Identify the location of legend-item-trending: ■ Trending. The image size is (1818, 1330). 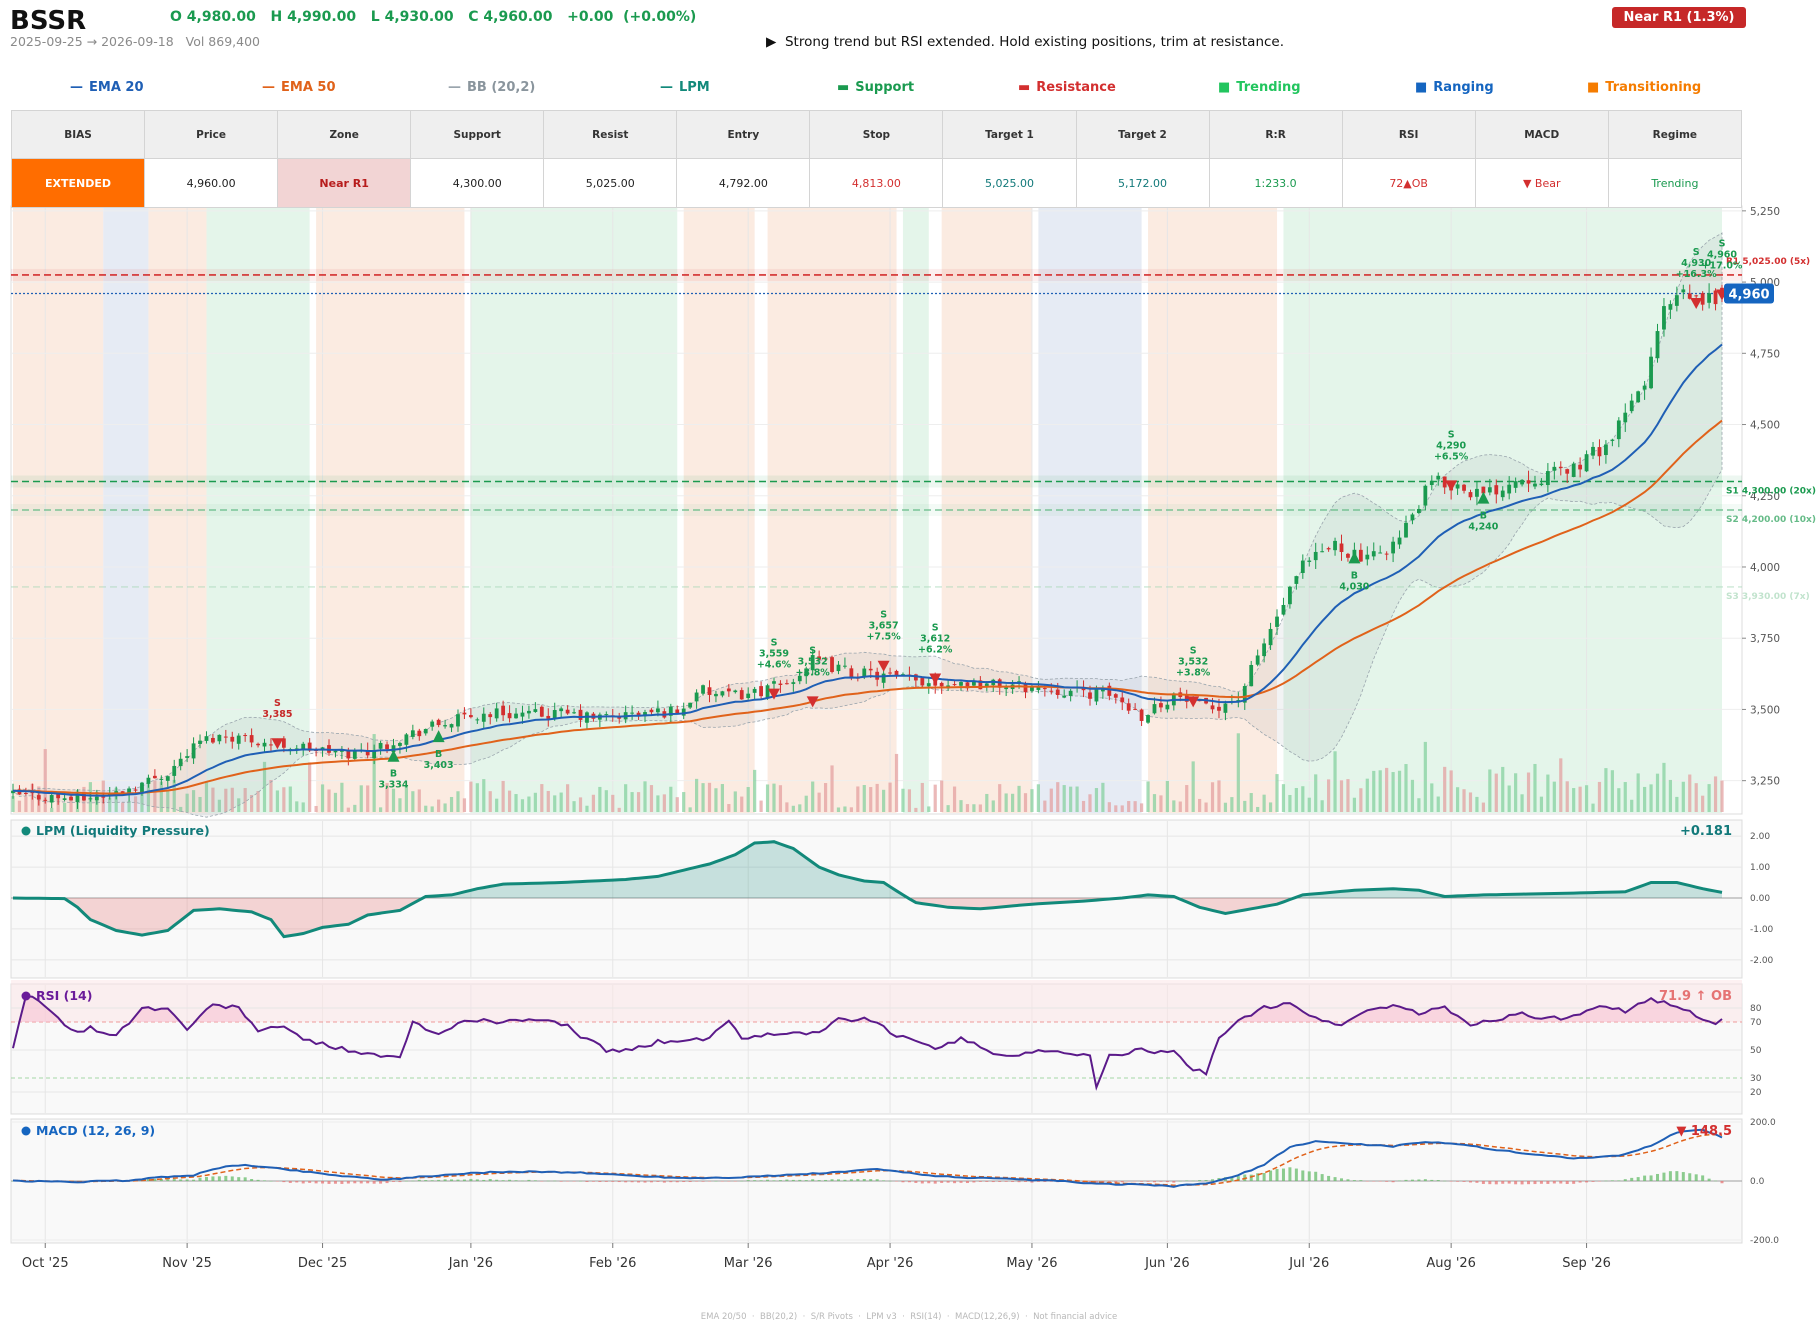
(1259, 87).